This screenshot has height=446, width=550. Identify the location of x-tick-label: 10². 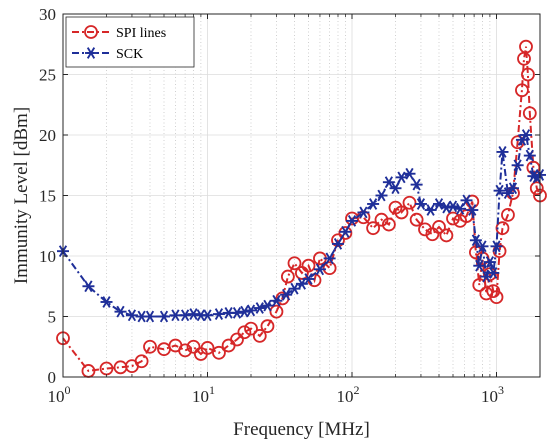
(348, 394).